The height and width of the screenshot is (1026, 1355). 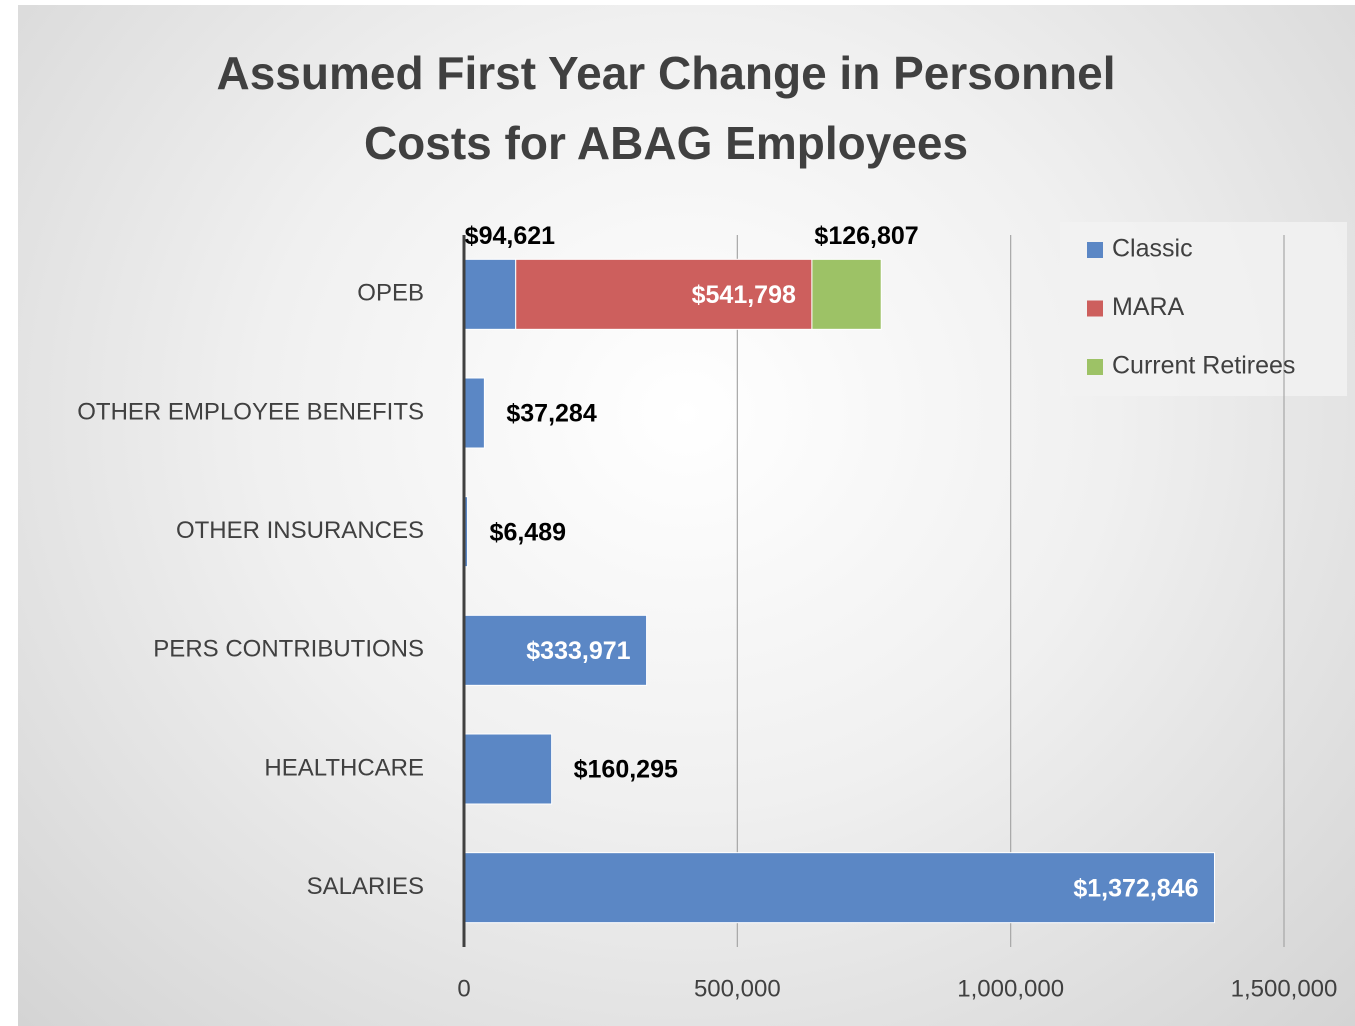 I want to click on data-label: $333,971, so click(x=578, y=651).